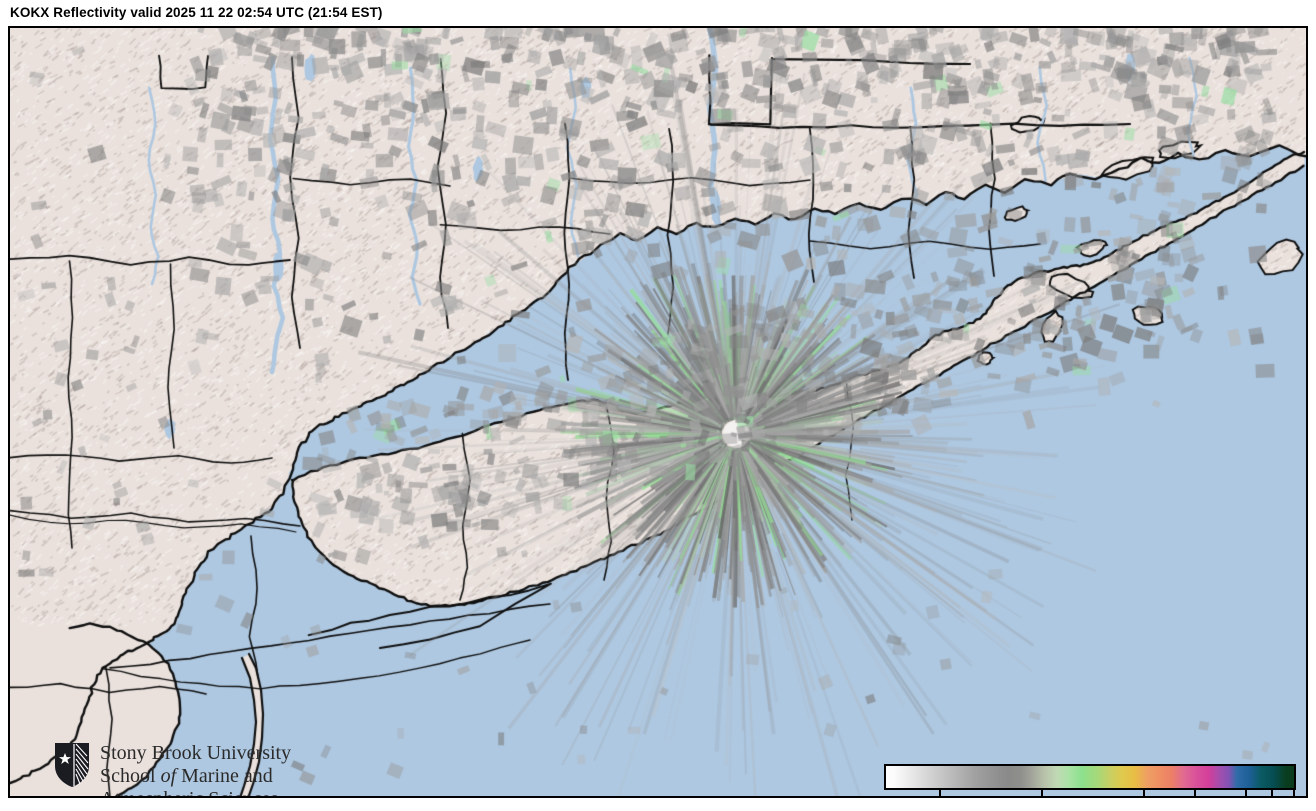 The height and width of the screenshot is (811, 1316). What do you see at coordinates (196, 753) in the screenshot?
I see `logo-line-1: Stony Brook University` at bounding box center [196, 753].